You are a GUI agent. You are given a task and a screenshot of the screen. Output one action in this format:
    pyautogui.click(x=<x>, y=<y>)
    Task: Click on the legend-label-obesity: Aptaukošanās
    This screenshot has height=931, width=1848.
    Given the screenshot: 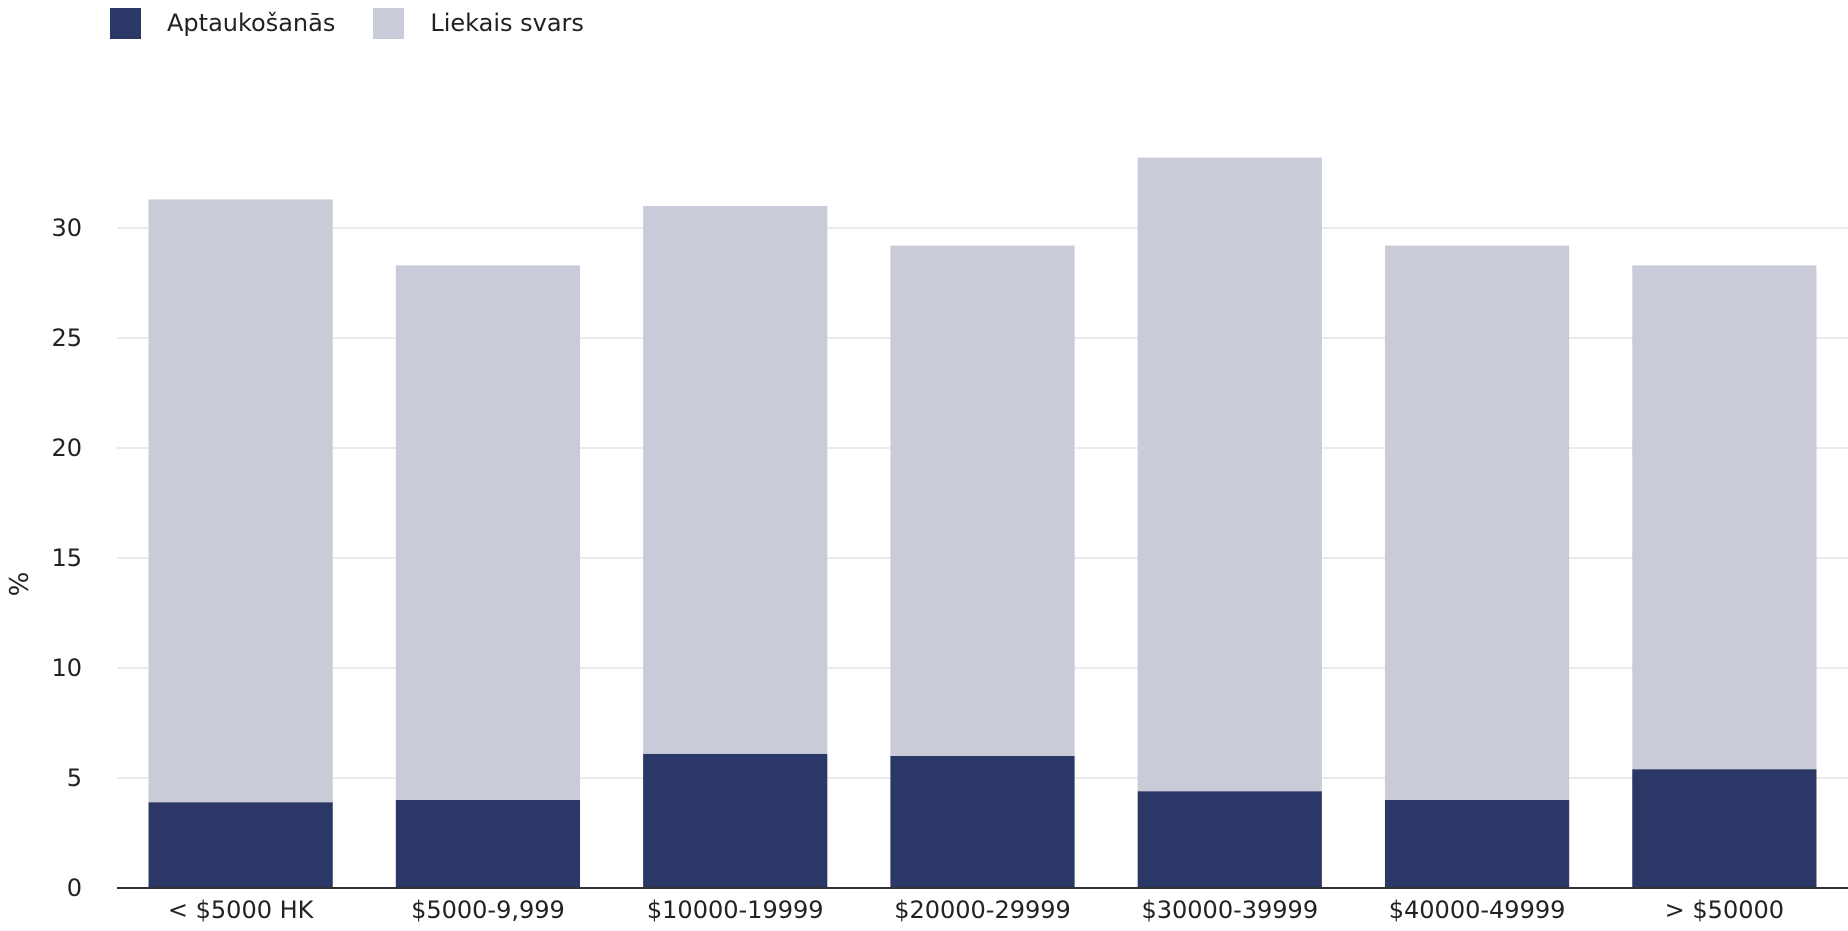 What is the action you would take?
    pyautogui.click(x=251, y=23)
    